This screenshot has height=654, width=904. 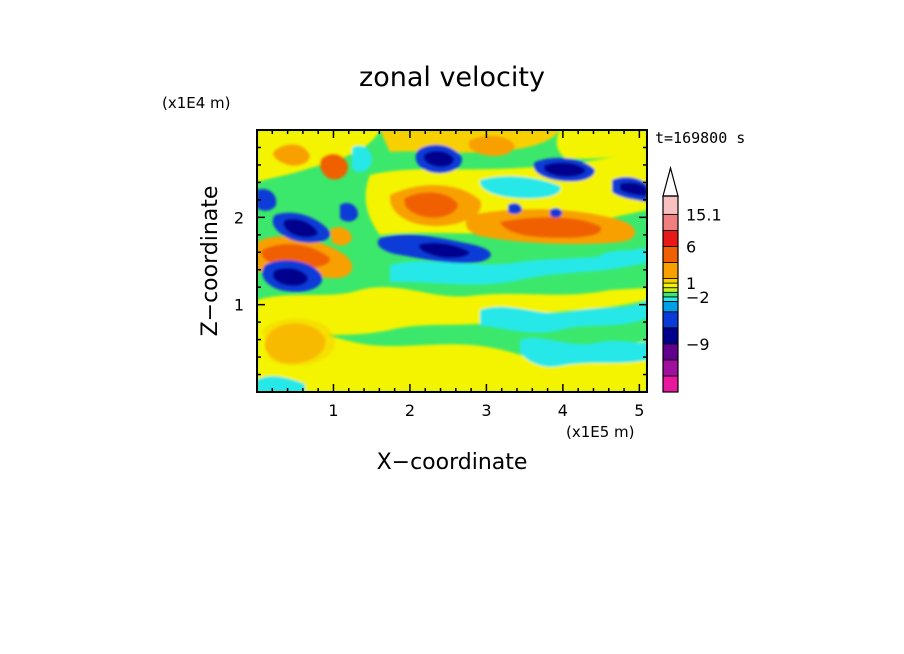 What do you see at coordinates (700, 138) in the screenshot?
I see `time-label: t=169800 s` at bounding box center [700, 138].